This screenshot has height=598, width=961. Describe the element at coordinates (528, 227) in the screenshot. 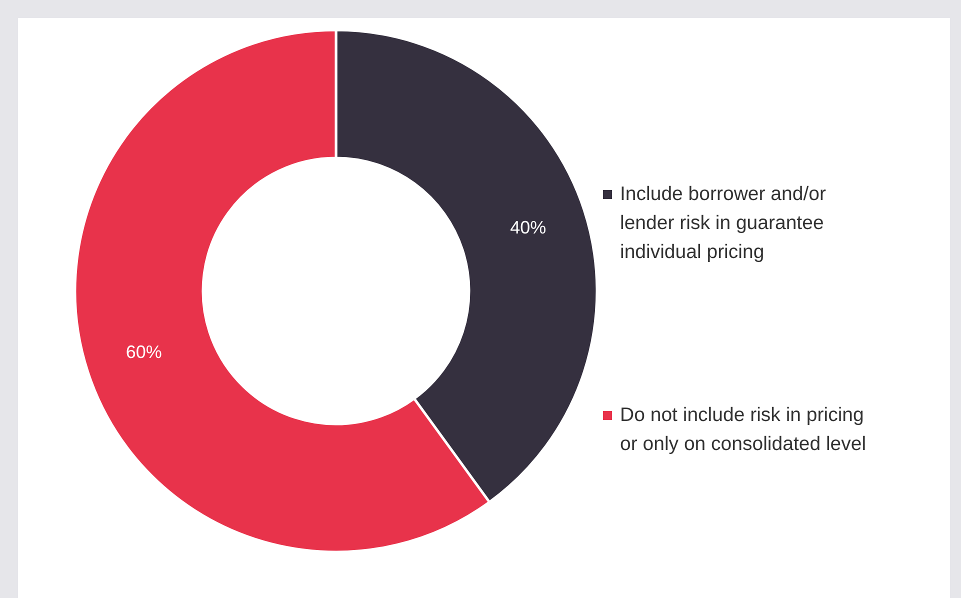

I see `data-label: 40%` at that location.